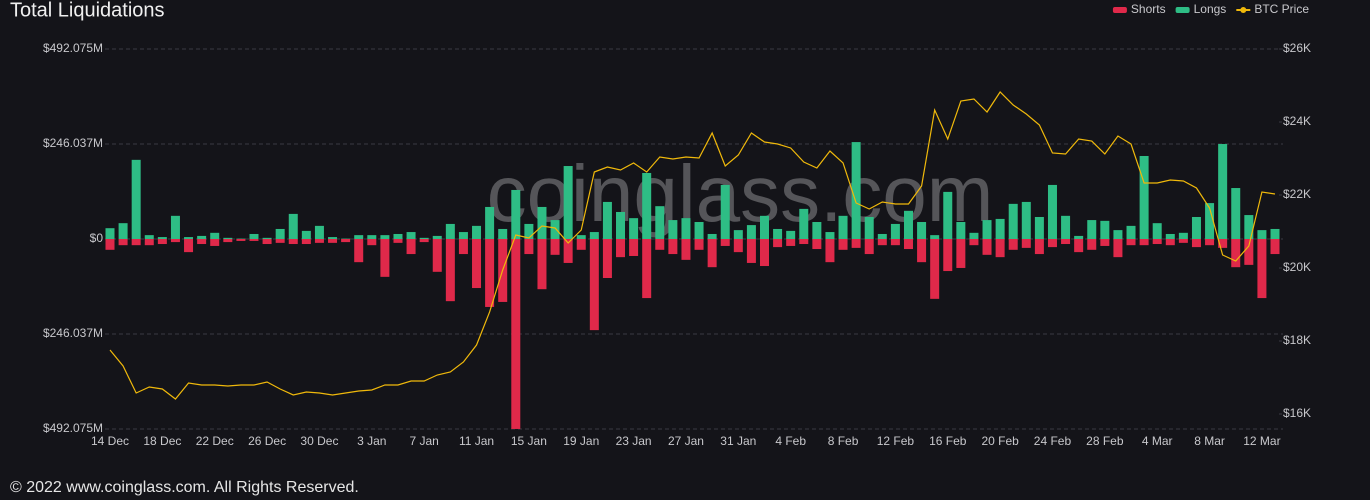  Describe the element at coordinates (267, 441) in the screenshot. I see `x-tick-label: 26 Dec` at that location.